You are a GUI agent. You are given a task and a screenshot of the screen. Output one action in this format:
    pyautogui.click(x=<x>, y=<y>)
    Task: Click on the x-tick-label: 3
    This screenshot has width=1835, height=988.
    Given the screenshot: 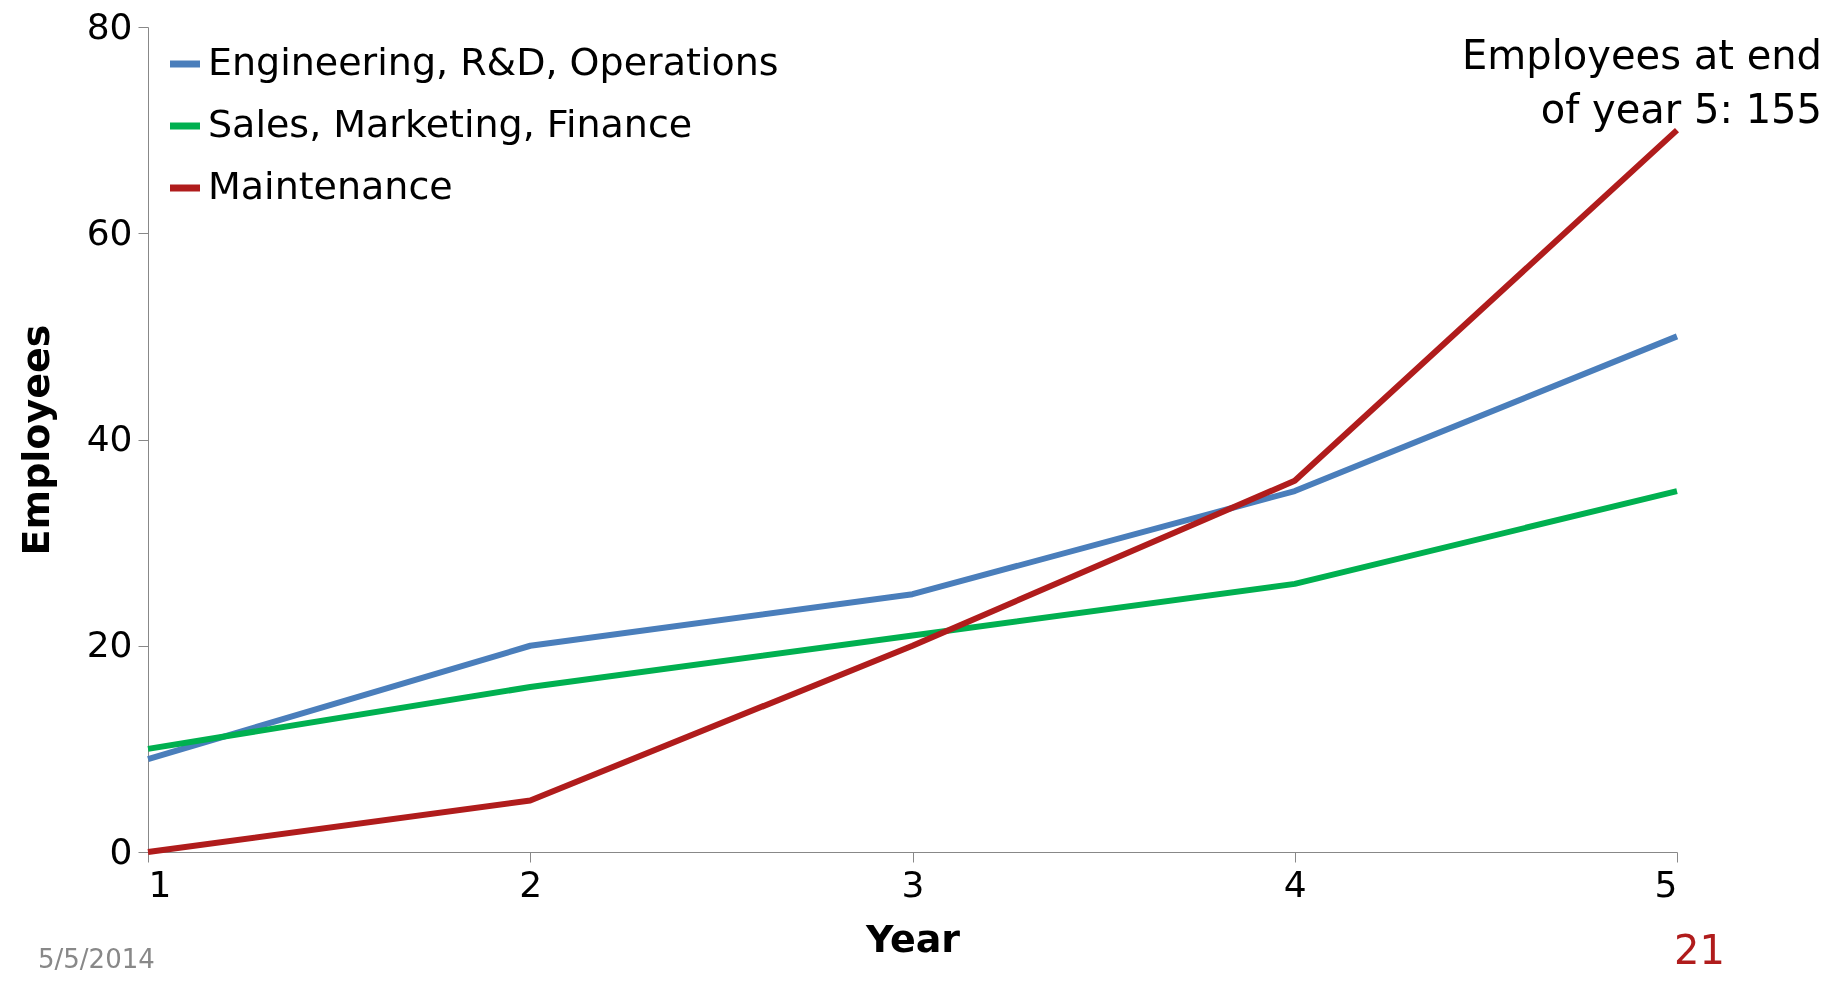 What is the action you would take?
    pyautogui.click(x=913, y=884)
    